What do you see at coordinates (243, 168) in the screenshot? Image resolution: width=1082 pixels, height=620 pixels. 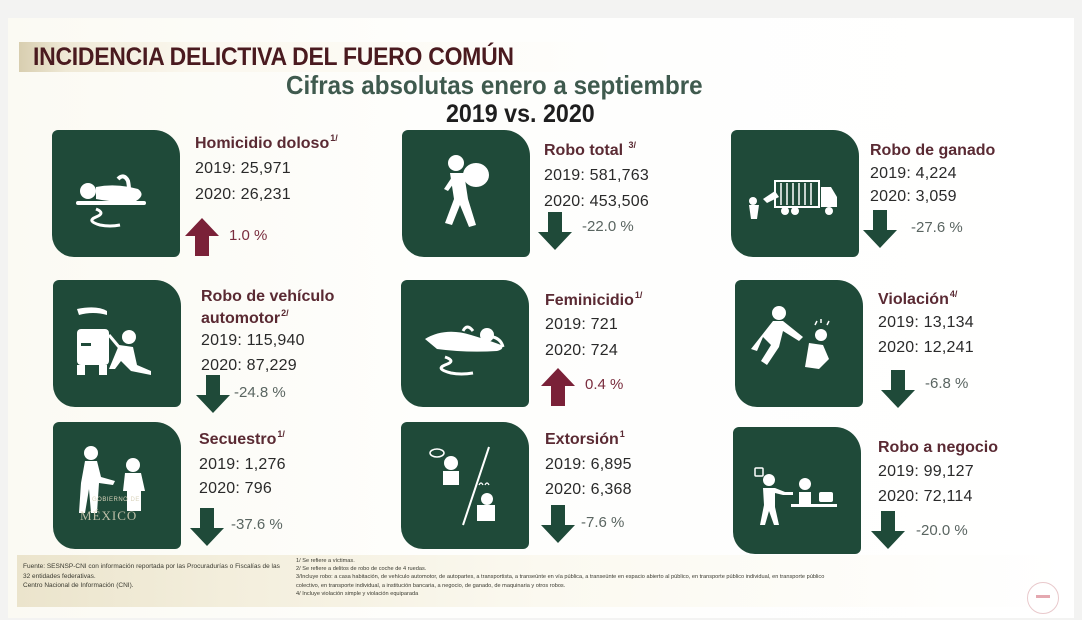 I see `value-2019: 2019: 25,971` at bounding box center [243, 168].